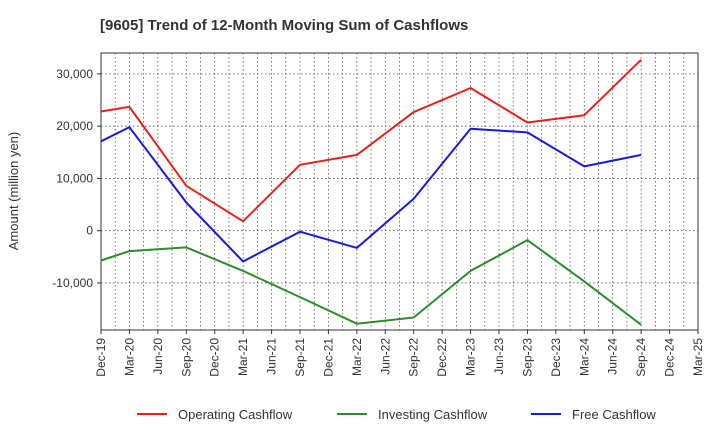 This screenshot has width=720, height=440. I want to click on x-tick-label: Jun-20, so click(158, 356).